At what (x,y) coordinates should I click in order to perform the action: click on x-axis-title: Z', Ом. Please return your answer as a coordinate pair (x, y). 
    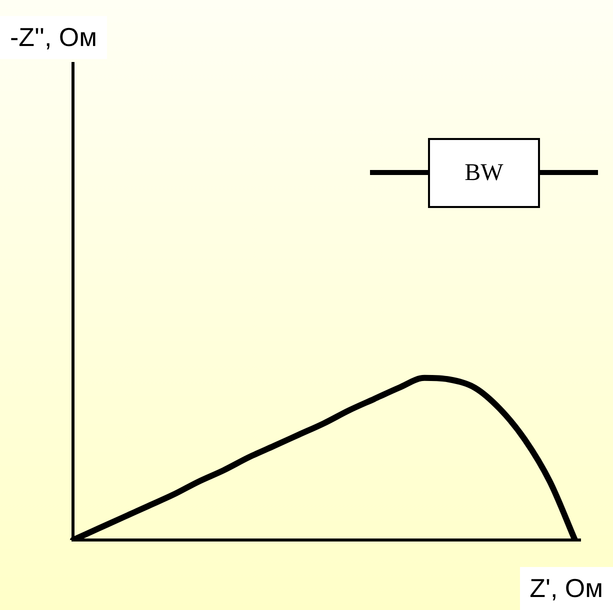
    Looking at the image, I should click on (566, 588).